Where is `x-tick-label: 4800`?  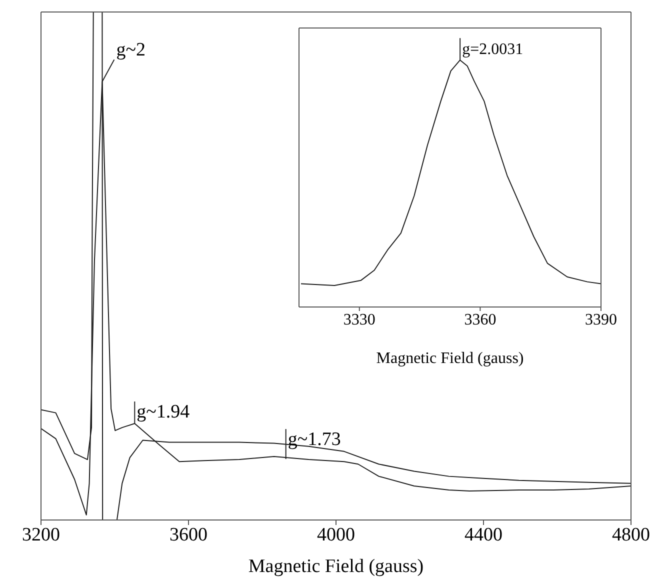 x-tick-label: 4800 is located at coordinates (631, 535).